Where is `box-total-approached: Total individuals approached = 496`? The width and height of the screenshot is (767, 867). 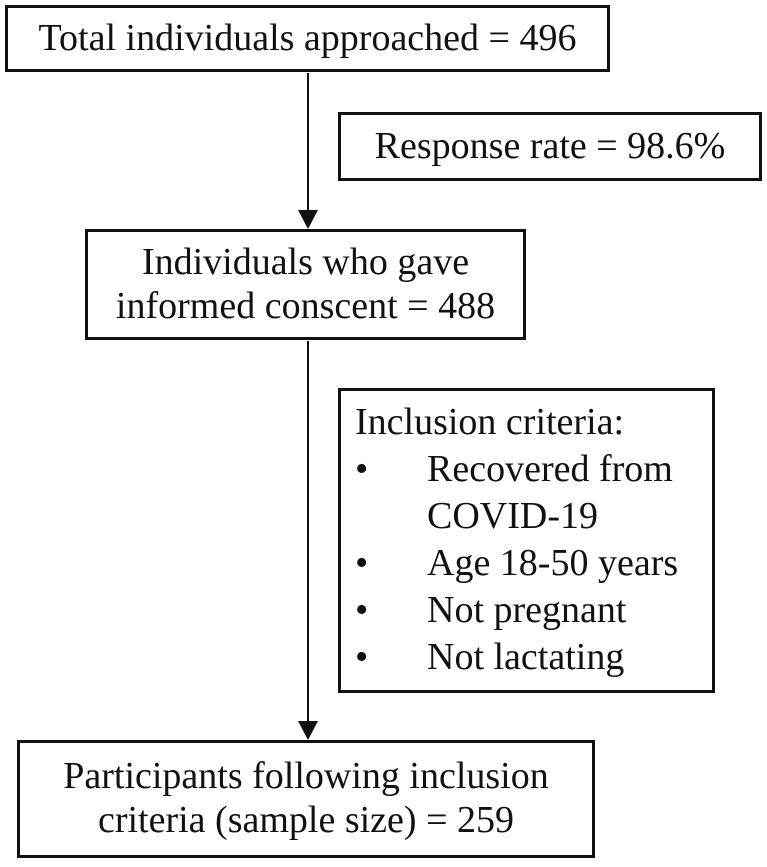 box-total-approached: Total individuals approached = 496 is located at coordinates (307, 38).